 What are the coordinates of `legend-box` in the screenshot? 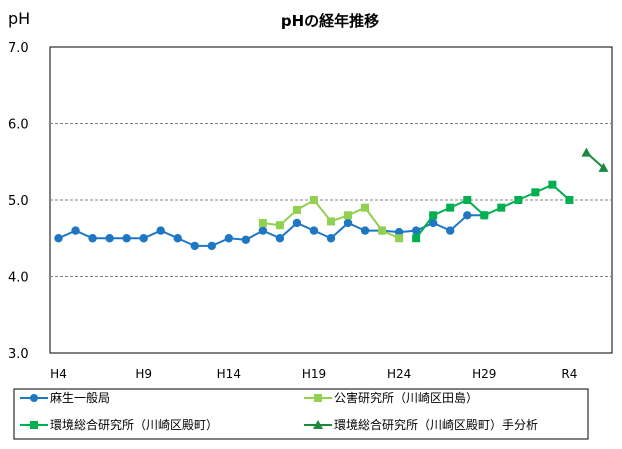 It's located at (301, 414).